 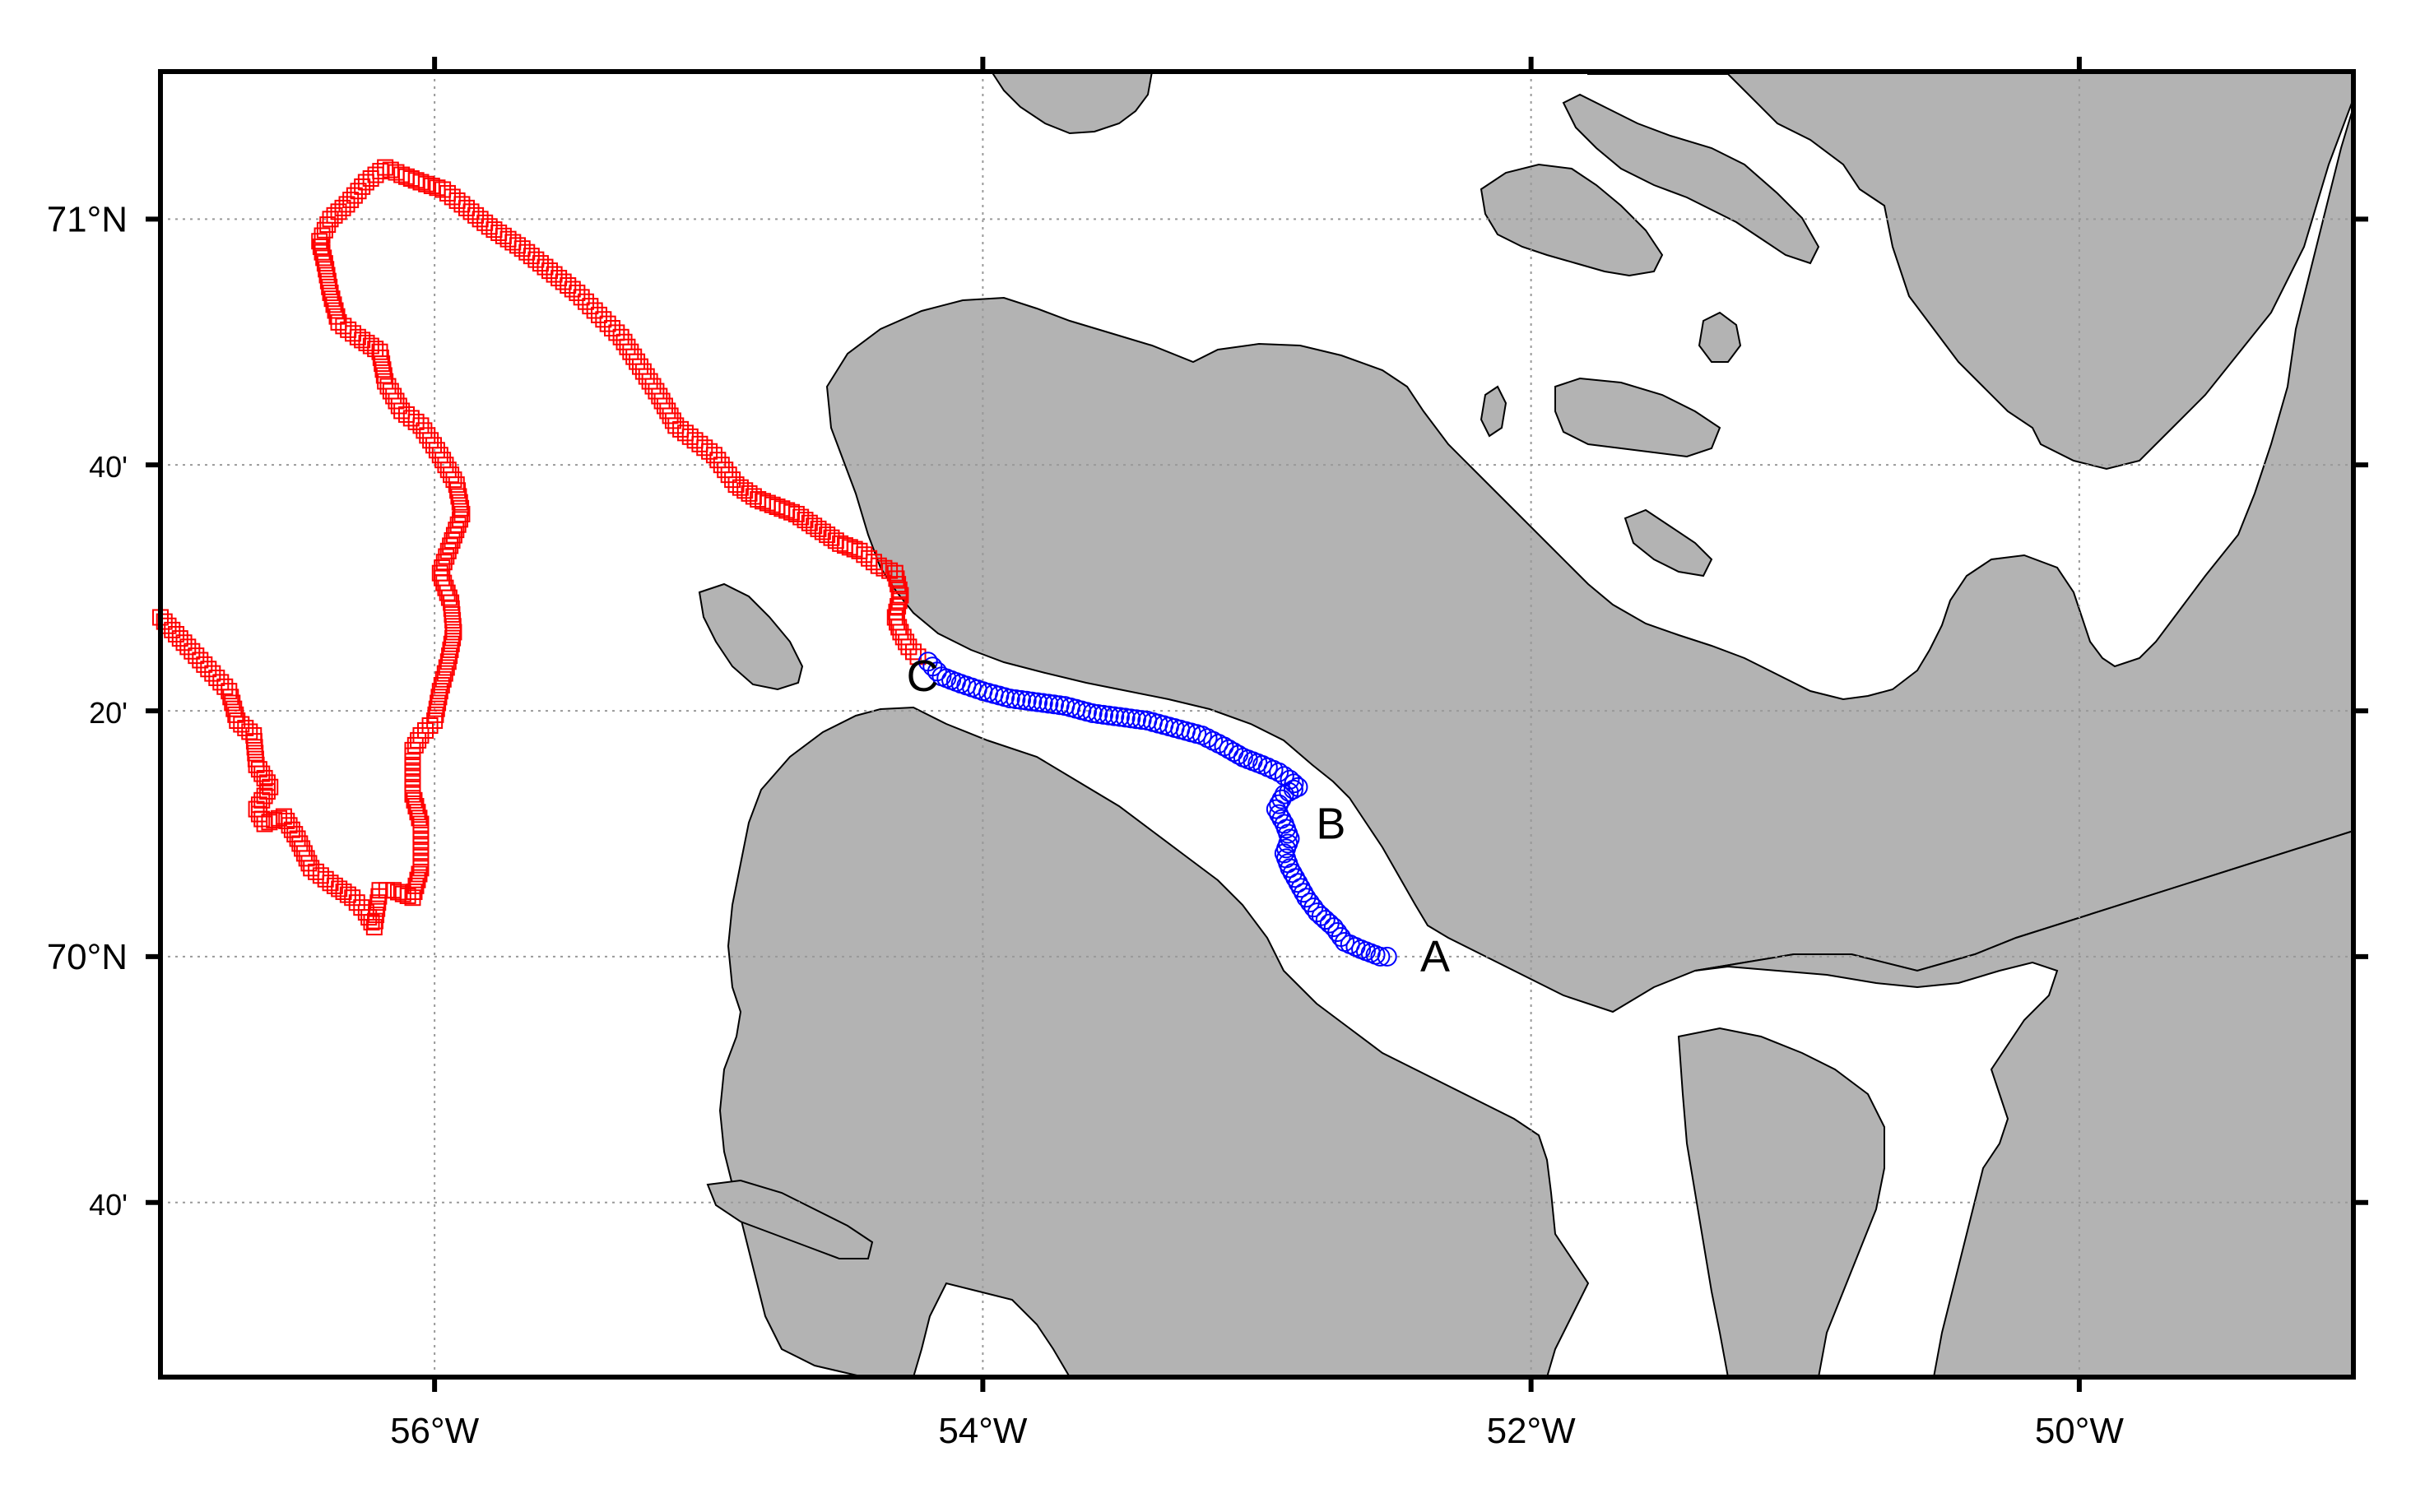 I want to click on x-tick-label: 54°W, so click(x=983, y=1431).